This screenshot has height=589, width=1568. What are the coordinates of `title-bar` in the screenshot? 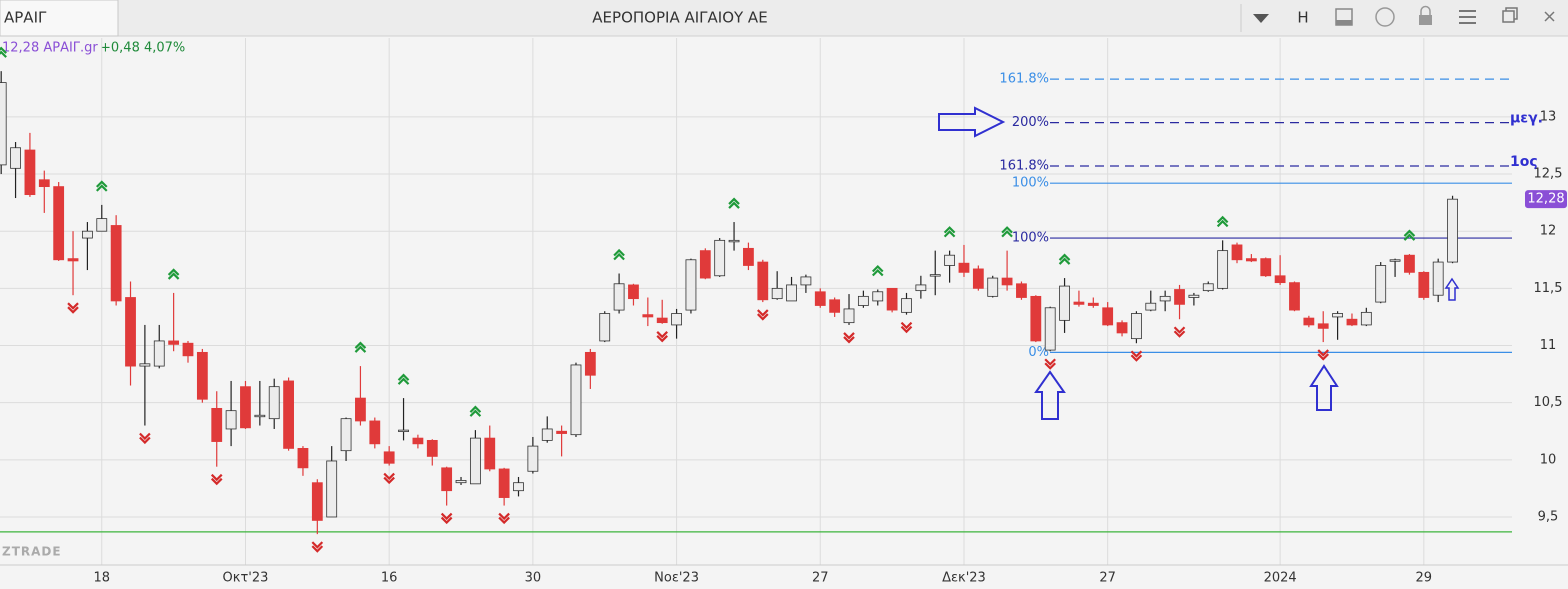 It's located at (784, 18).